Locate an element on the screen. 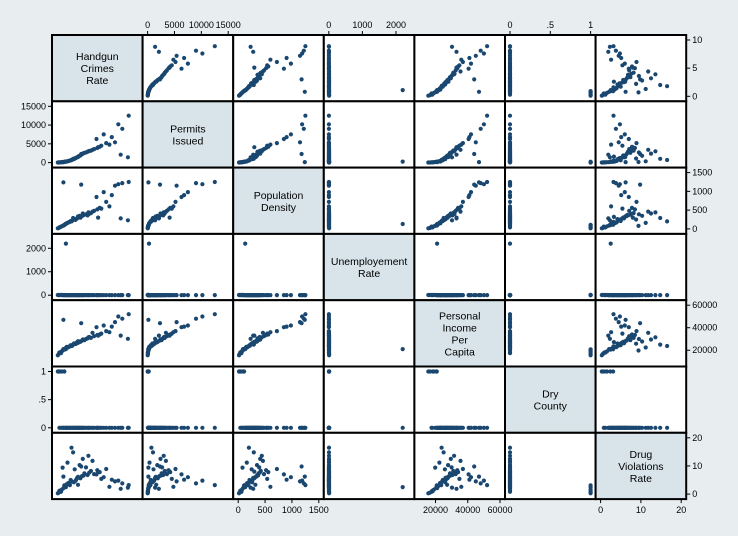  cell-r6-c1 is located at coordinates (188, 466).